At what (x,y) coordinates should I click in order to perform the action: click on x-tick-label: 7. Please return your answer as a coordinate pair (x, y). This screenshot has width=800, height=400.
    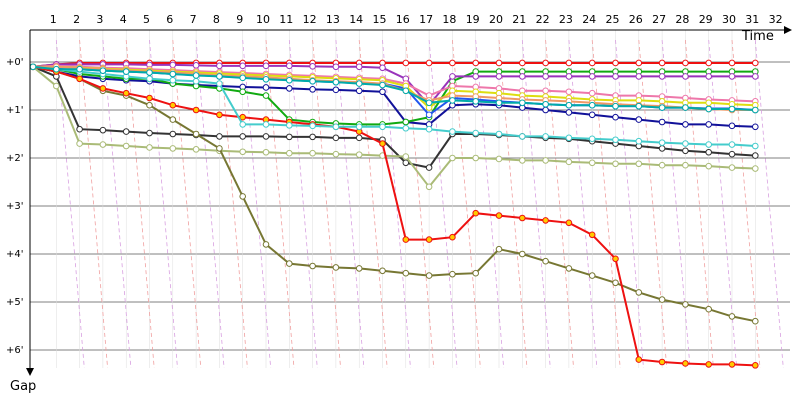
    Looking at the image, I should click on (193, 19).